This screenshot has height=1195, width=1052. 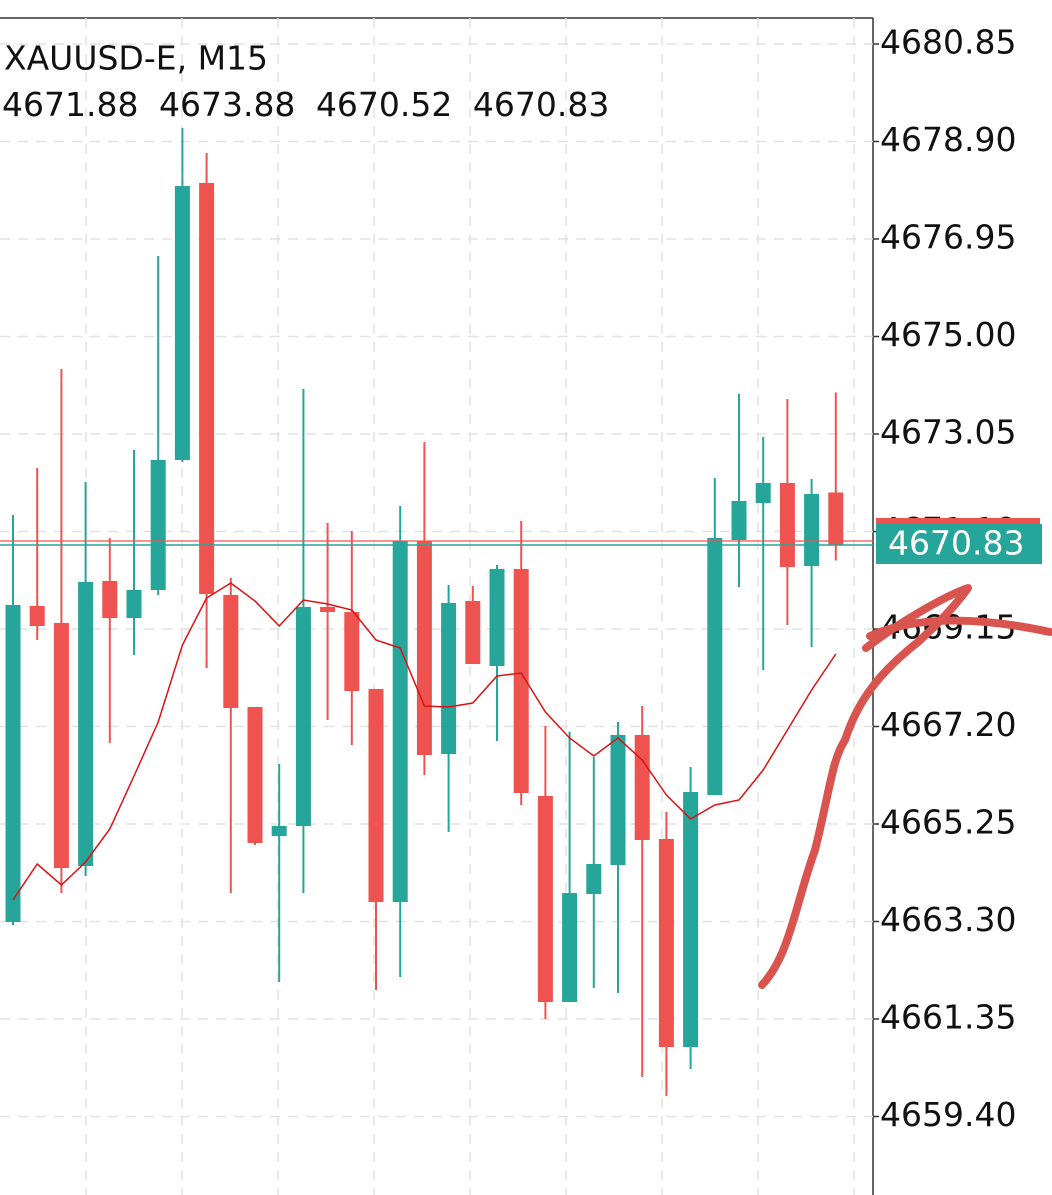 What do you see at coordinates (865, 786) in the screenshot?
I see `hand-drawn-arrow` at bounding box center [865, 786].